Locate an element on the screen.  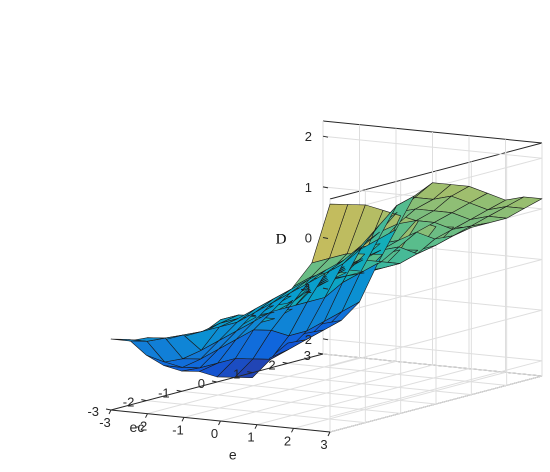
z-tick-label: -2 is located at coordinates (306, 339).